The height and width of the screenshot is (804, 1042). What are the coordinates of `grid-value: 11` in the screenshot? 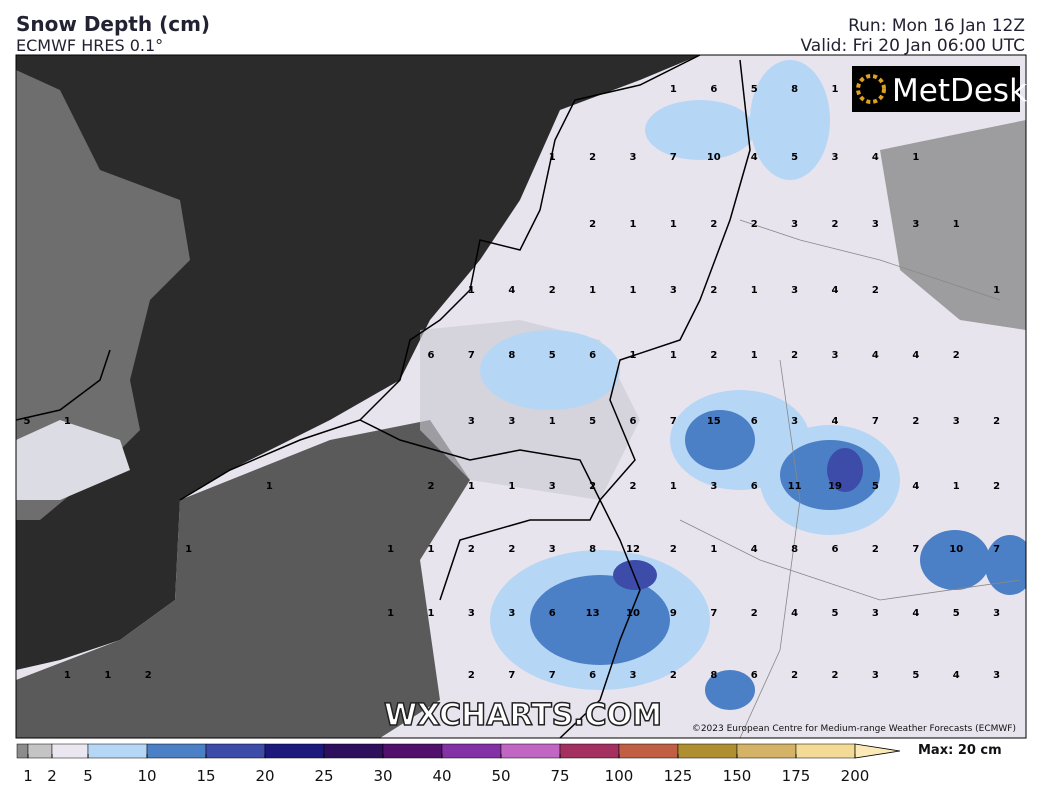 It's located at (795, 486).